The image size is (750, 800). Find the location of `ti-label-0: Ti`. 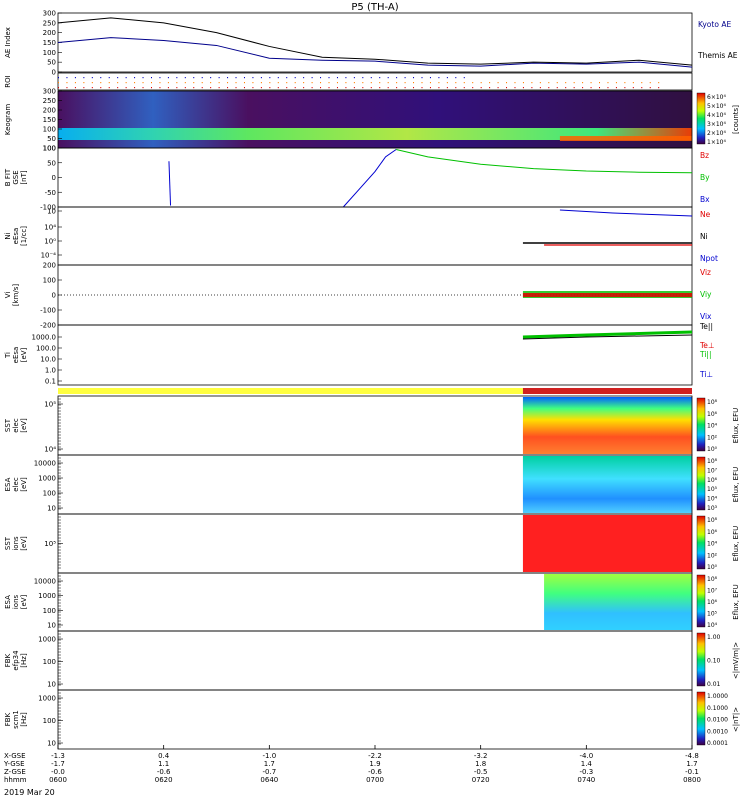

ti-label-0: Ti is located at coordinates (8, 355).